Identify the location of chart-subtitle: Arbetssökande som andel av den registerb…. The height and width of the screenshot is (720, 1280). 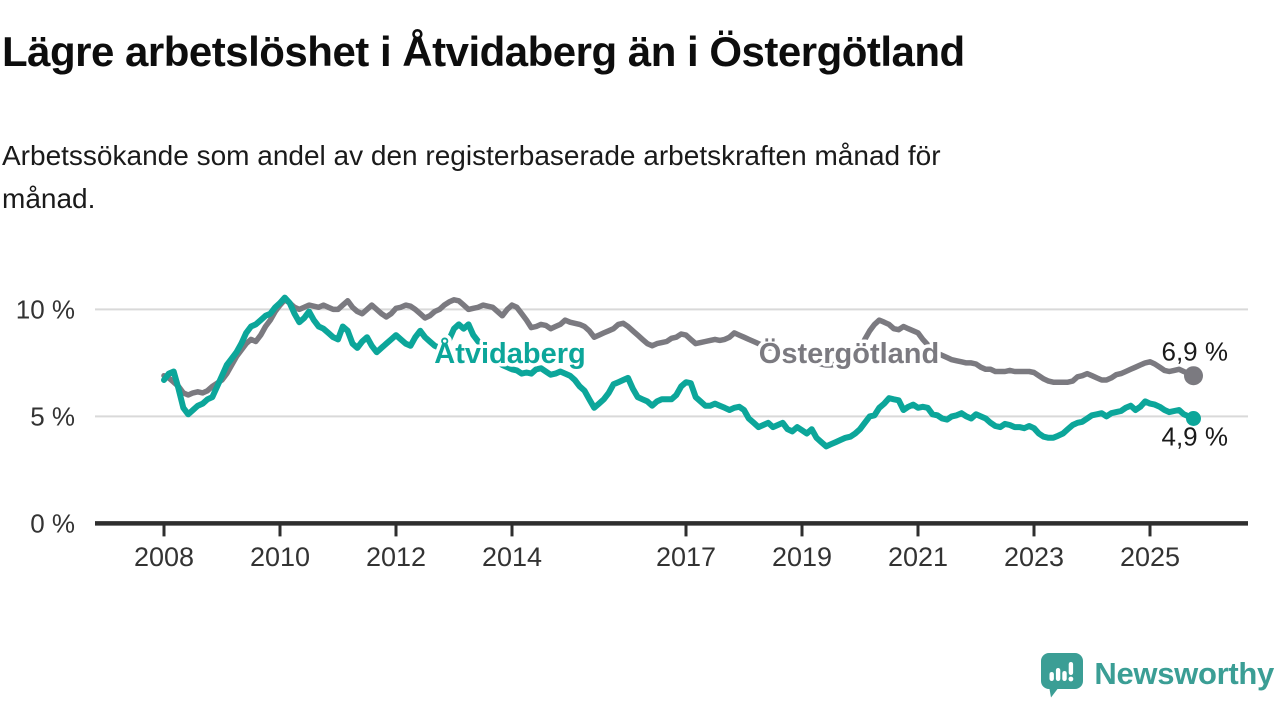
(471, 177).